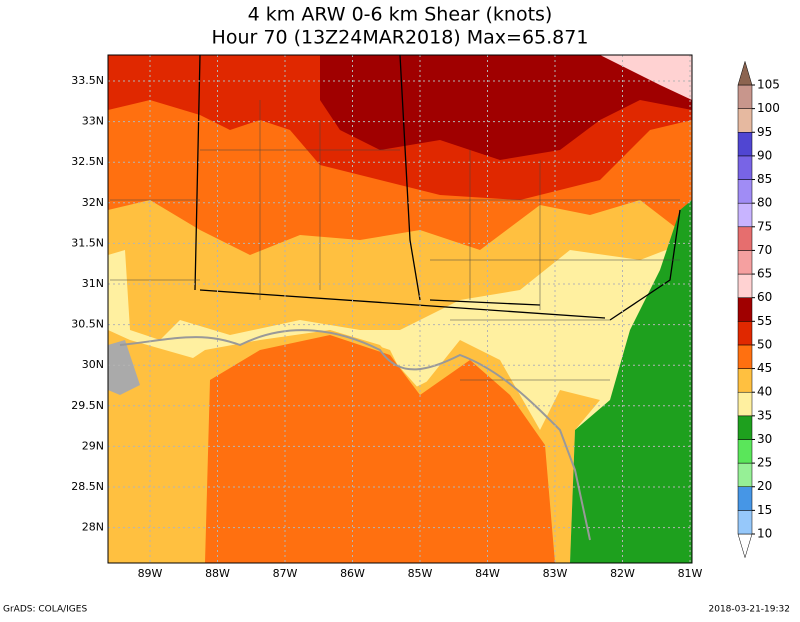 The height and width of the screenshot is (622, 800). I want to click on colorbar-label: 30, so click(764, 439).